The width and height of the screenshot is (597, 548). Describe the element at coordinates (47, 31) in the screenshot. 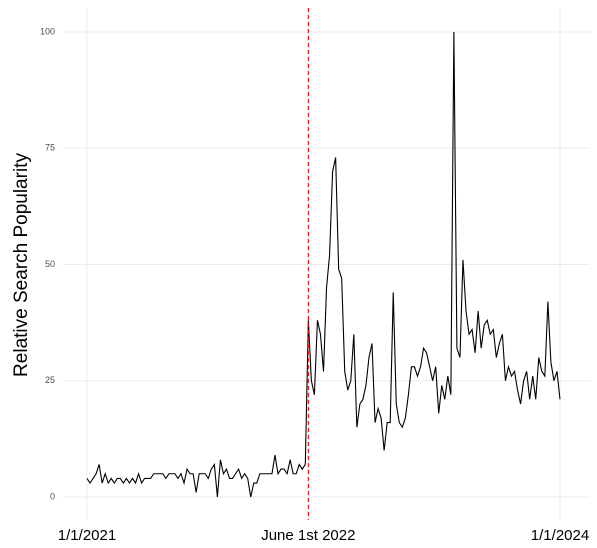

I see `y-tick-label: 100` at that location.